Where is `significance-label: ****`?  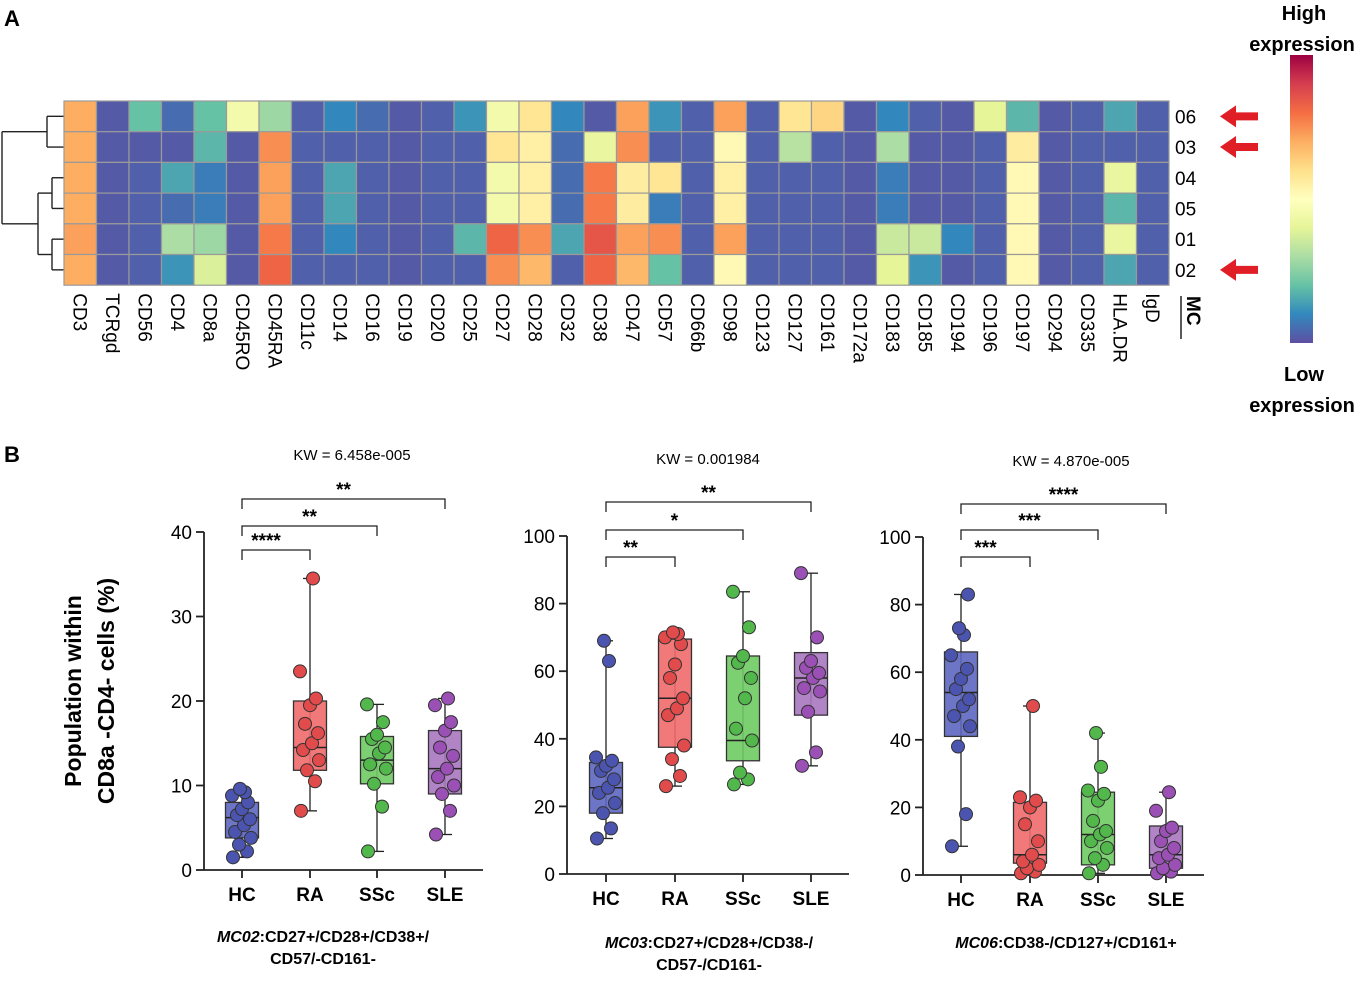 significance-label: **** is located at coordinates (266, 541).